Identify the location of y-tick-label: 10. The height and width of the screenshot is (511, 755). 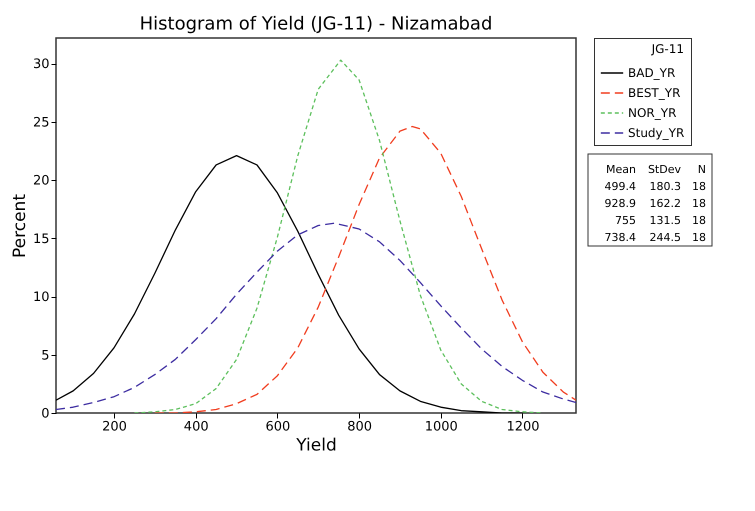
(41, 298).